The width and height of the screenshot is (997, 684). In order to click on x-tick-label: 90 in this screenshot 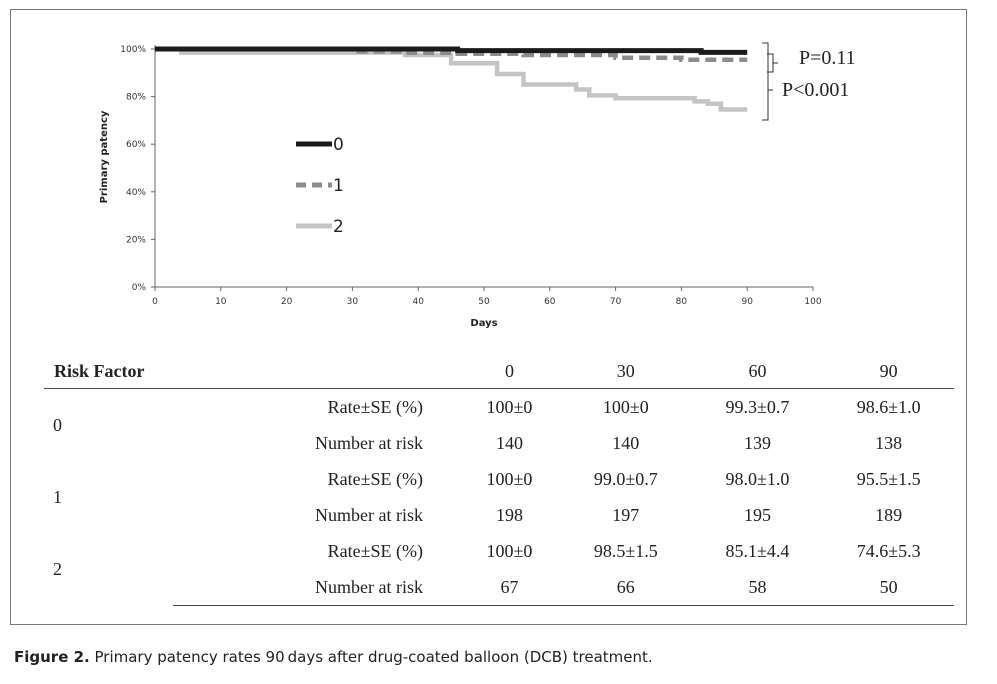, I will do `click(747, 302)`.